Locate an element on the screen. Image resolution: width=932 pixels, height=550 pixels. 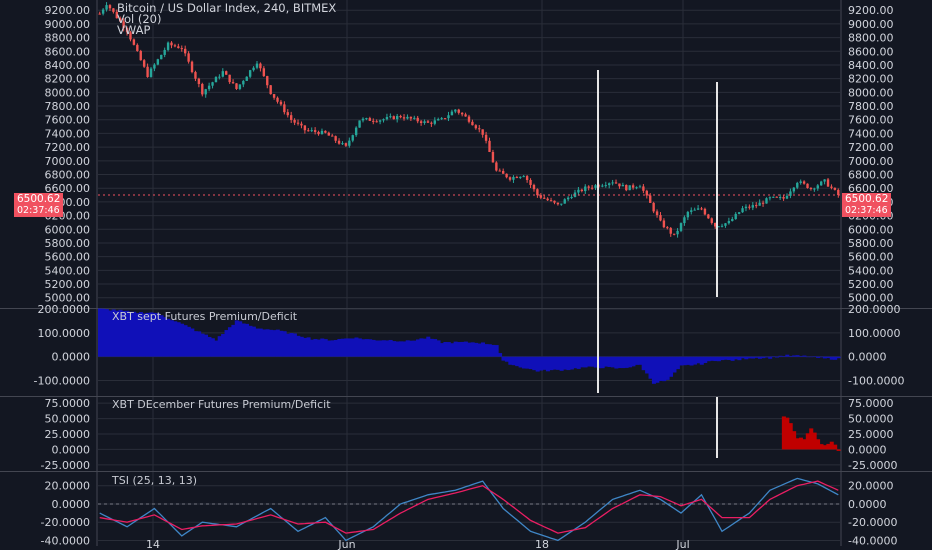
price-tick-label-right: 7200.00 is located at coordinates (871, 147).